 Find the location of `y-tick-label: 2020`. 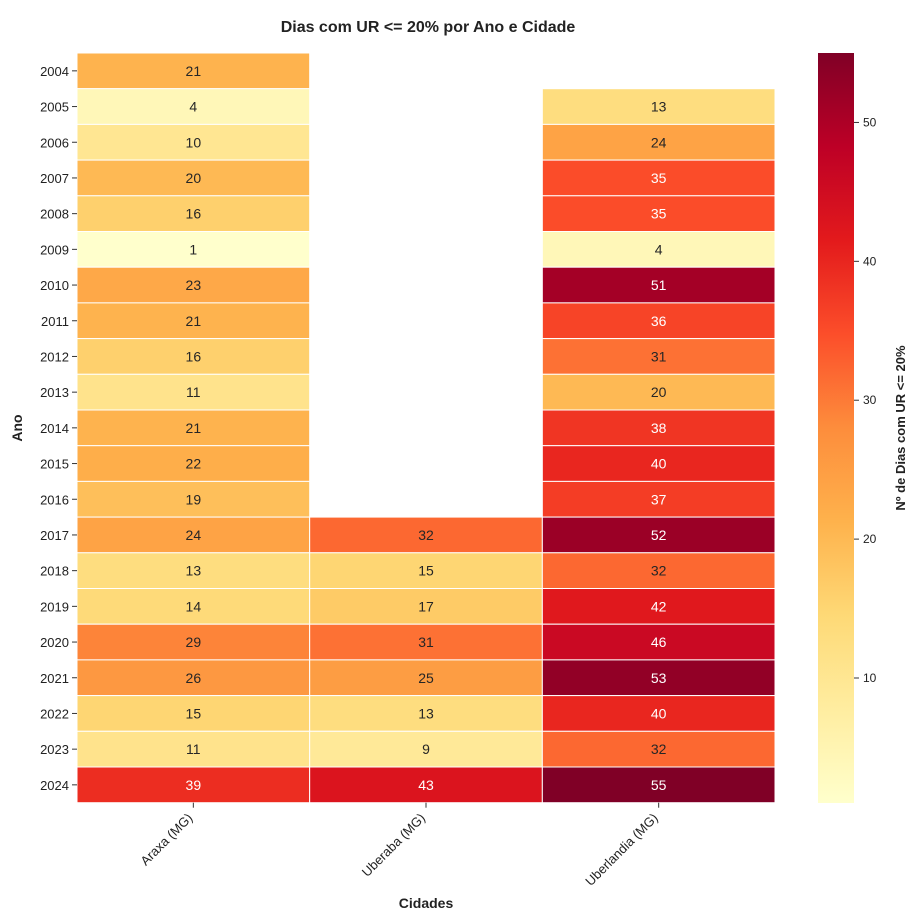

y-tick-label: 2020 is located at coordinates (54, 642).